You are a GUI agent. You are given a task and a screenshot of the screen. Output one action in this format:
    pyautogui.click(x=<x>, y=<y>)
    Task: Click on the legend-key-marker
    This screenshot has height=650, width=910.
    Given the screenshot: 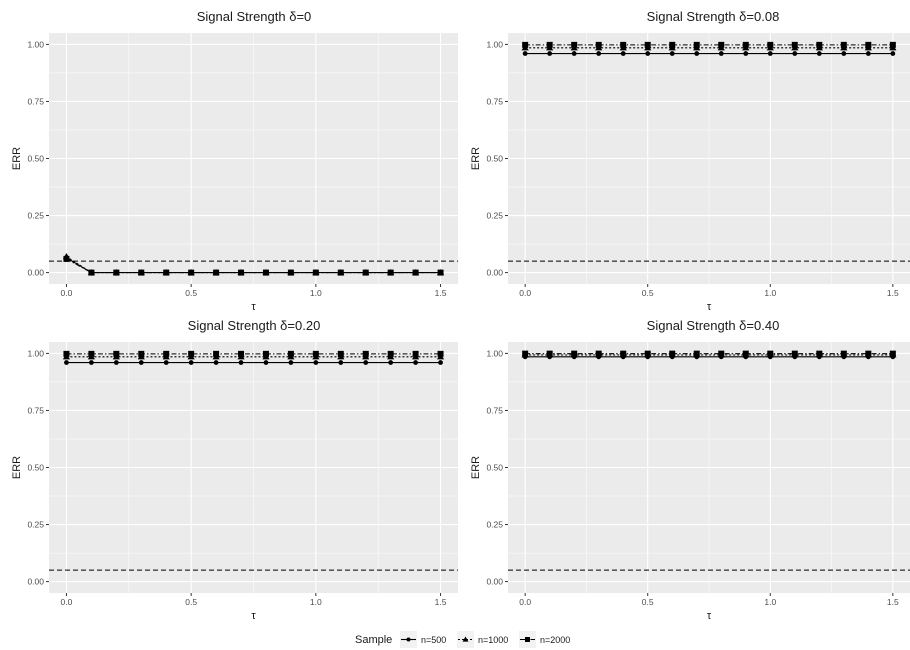 What is the action you would take?
    pyautogui.click(x=527, y=639)
    